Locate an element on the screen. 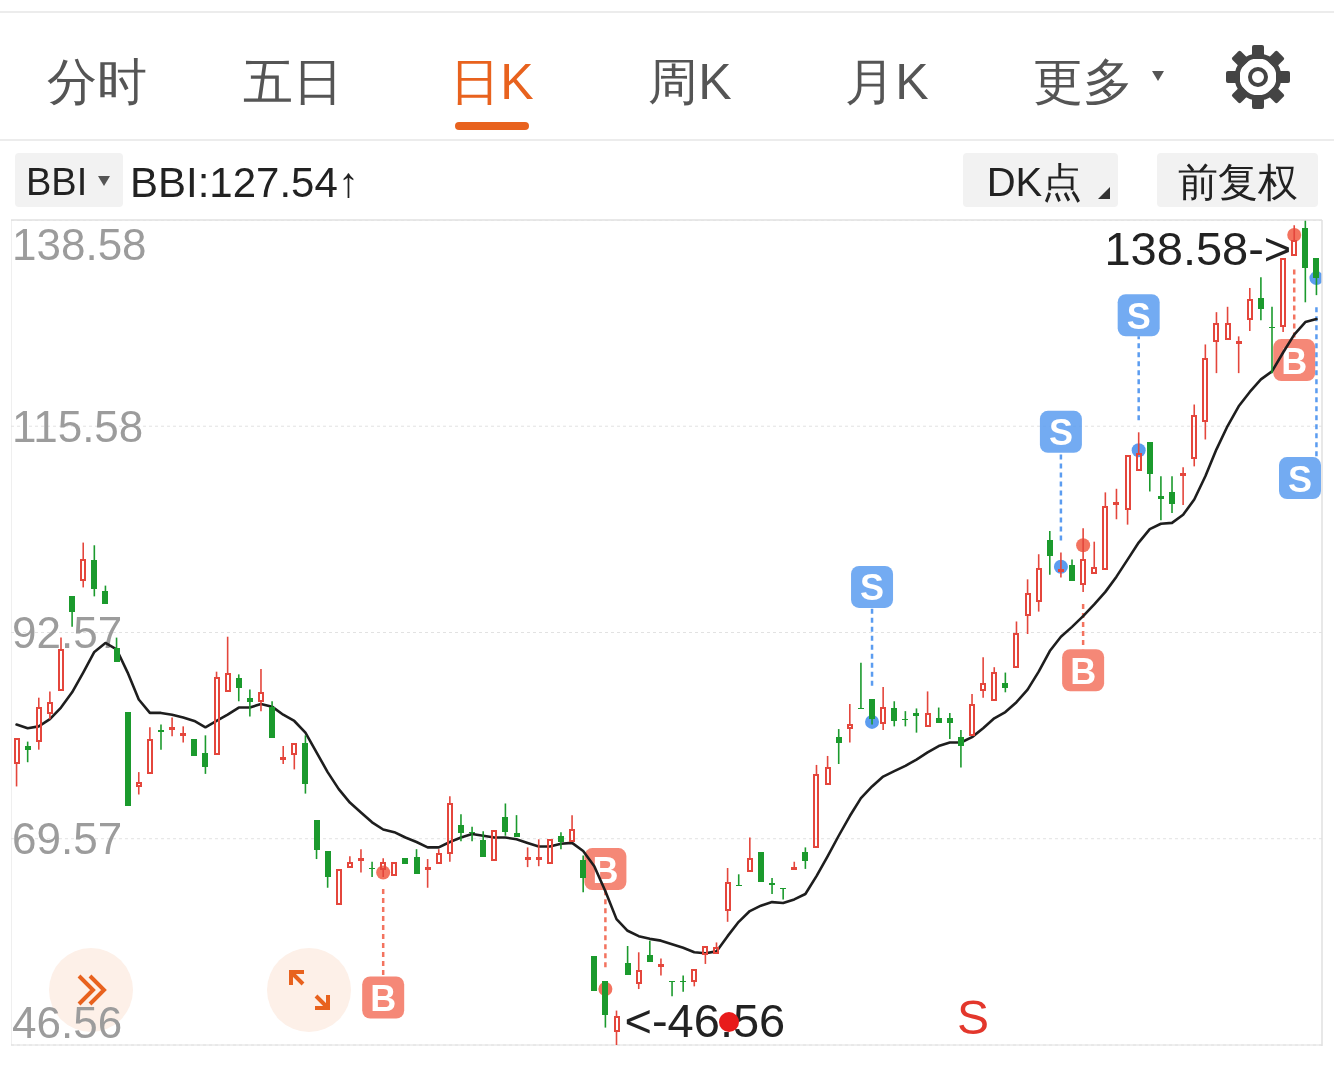 The image size is (1334, 1080). text: 周K is located at coordinates (690, 82).